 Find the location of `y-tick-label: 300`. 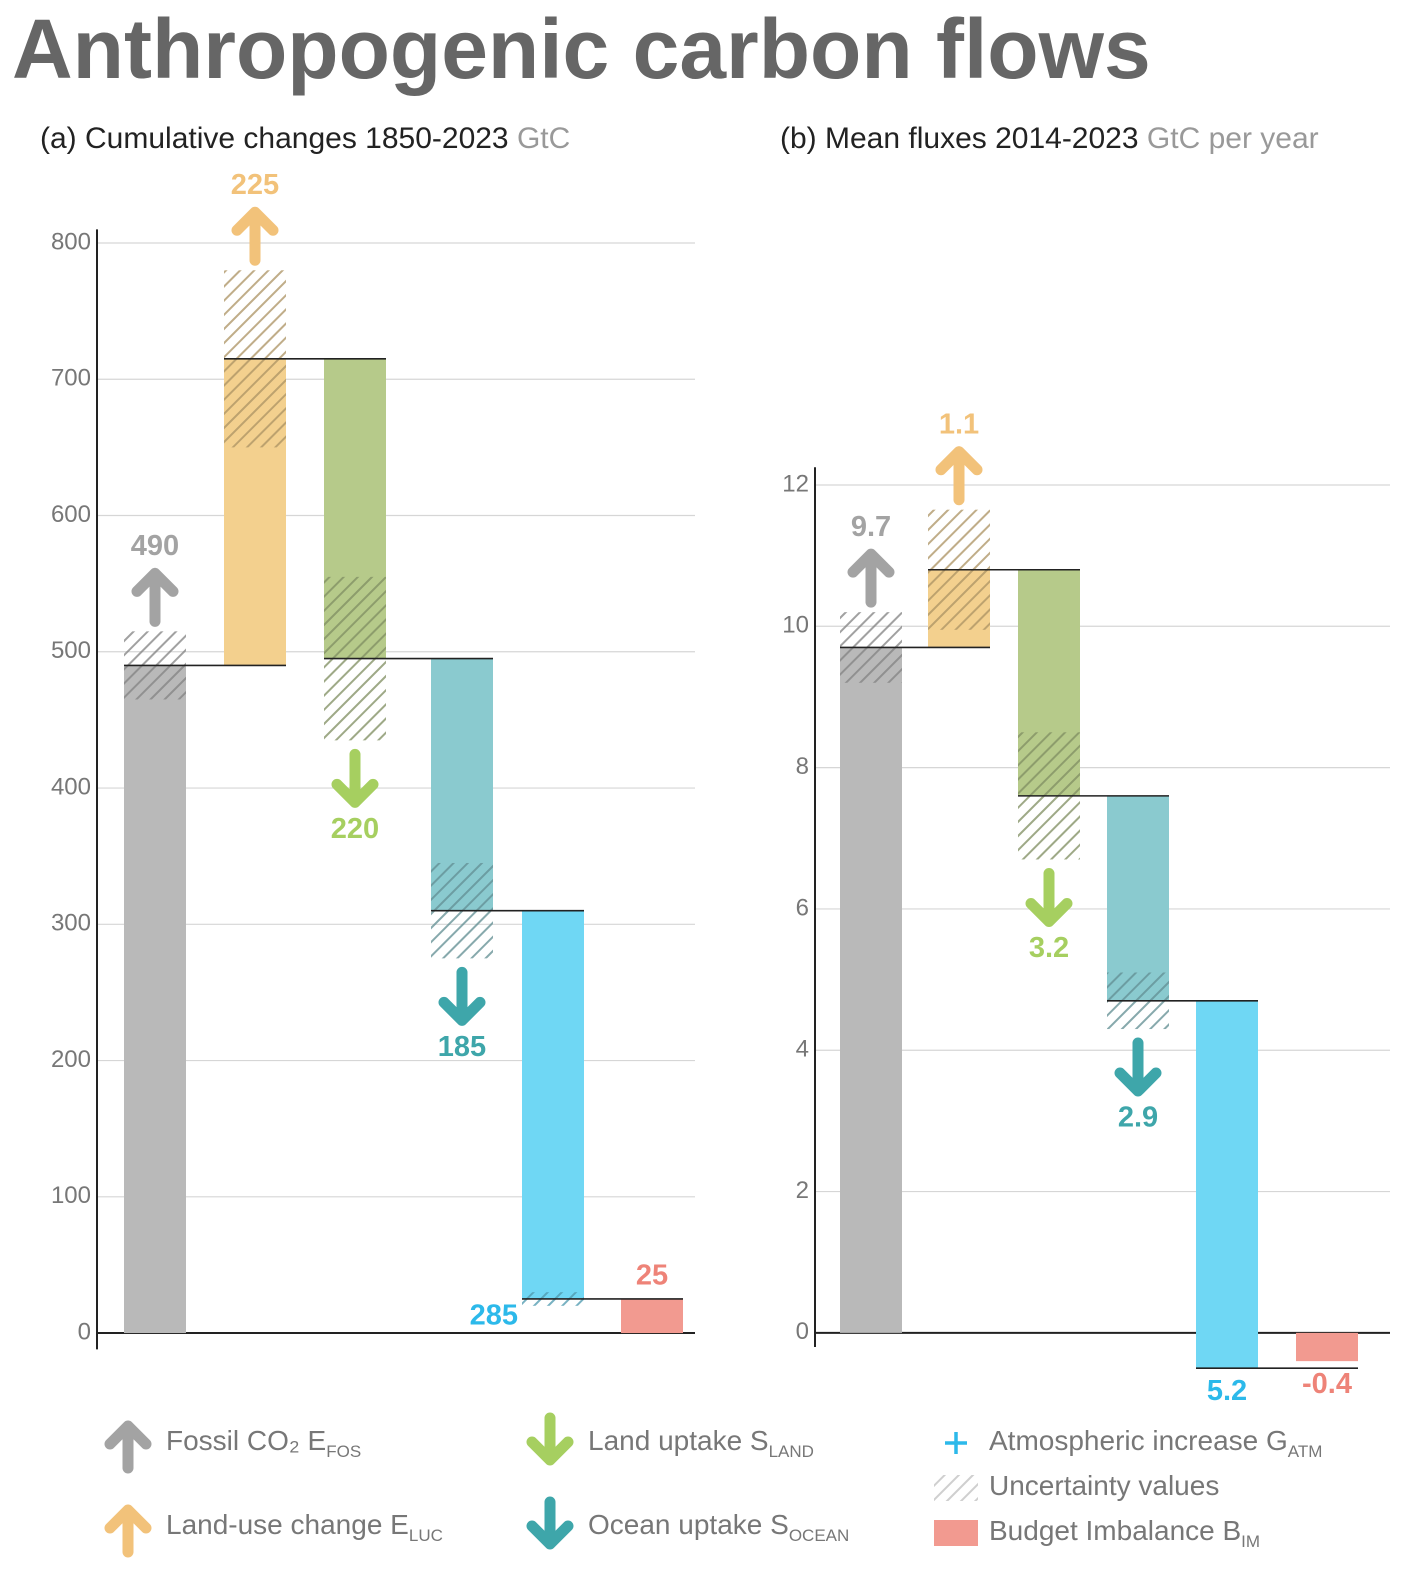

y-tick-label: 300 is located at coordinates (71, 923).